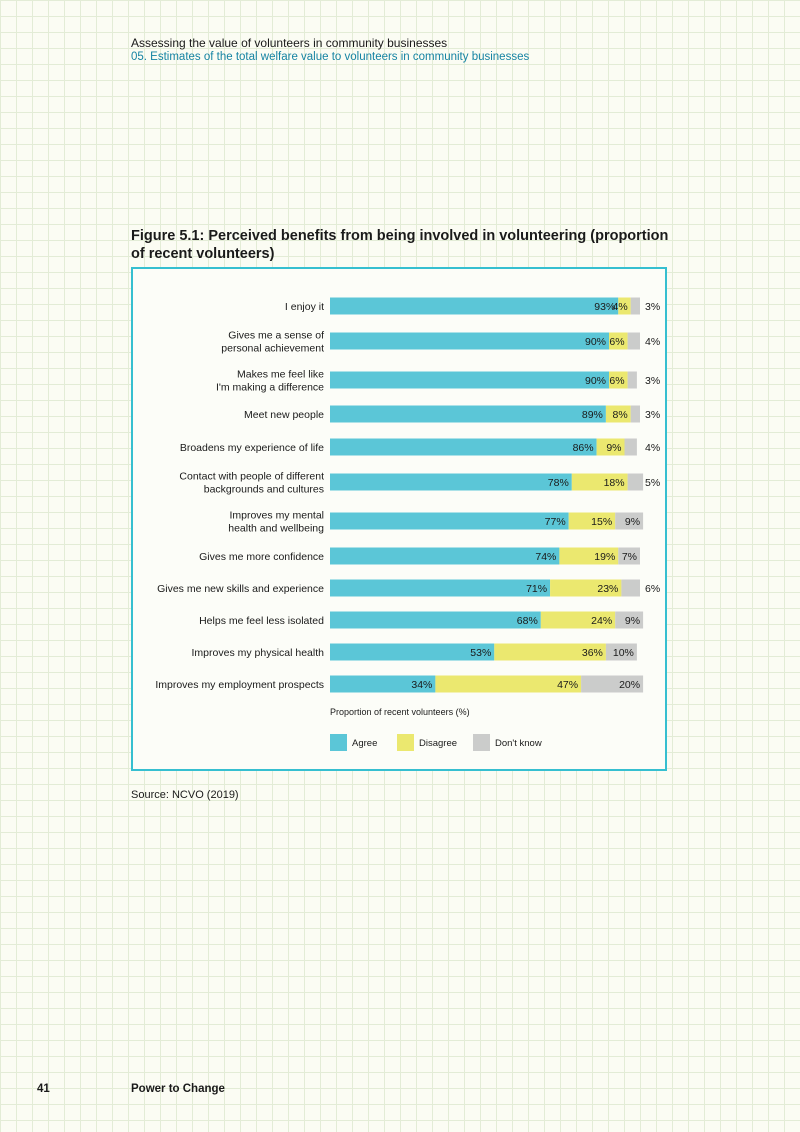 This screenshot has height=1132, width=800. Describe the element at coordinates (272, 342) in the screenshot. I see `category-label: Gives me a sense of personal achievement` at that location.